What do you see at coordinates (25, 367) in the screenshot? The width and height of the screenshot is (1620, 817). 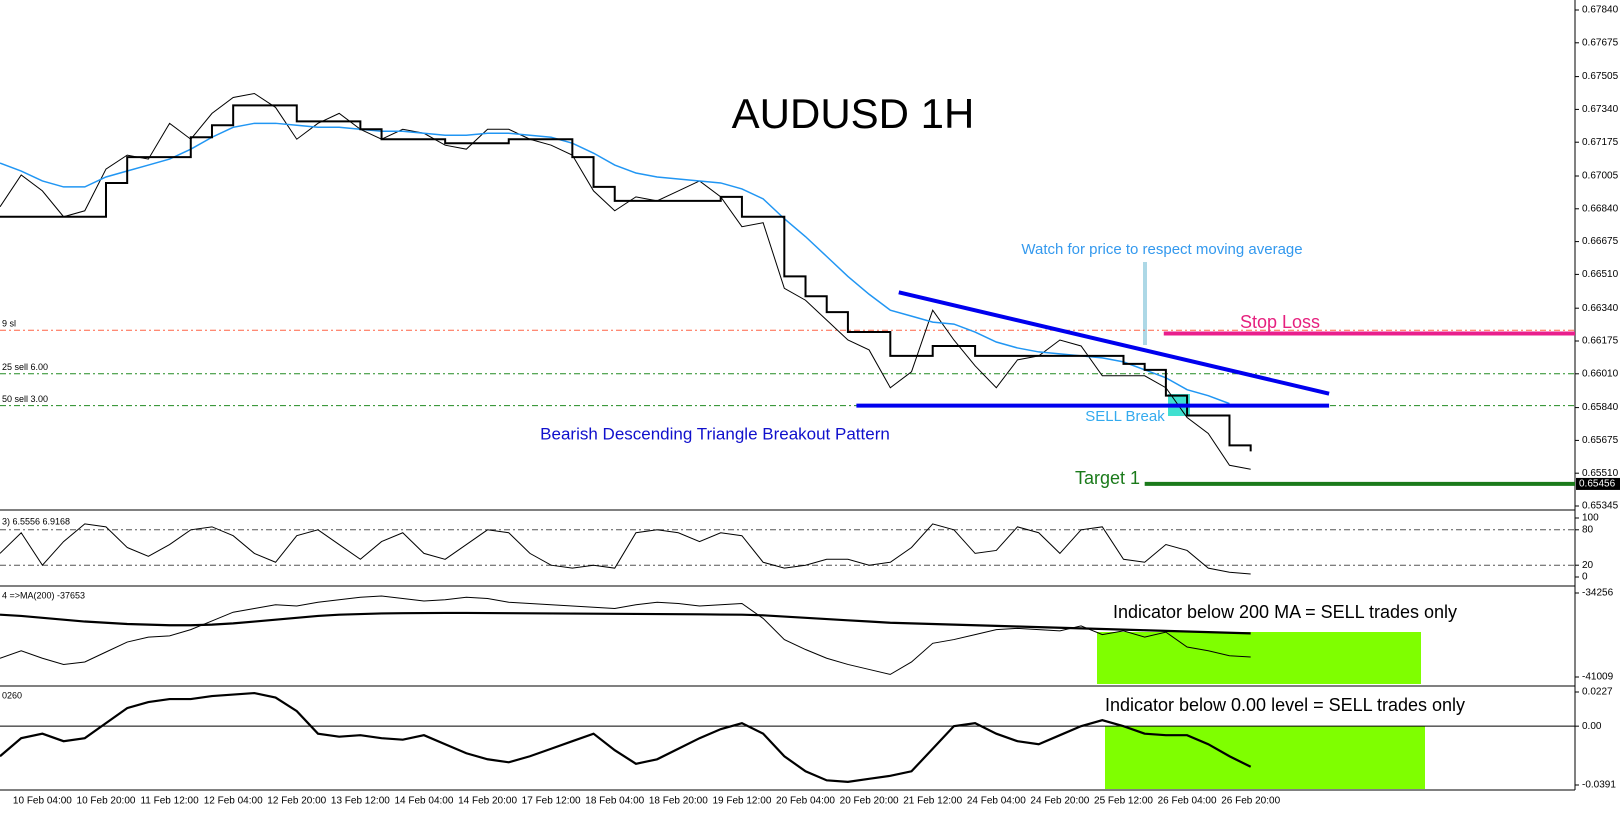 I see `level-label: 25 sell 6.00` at bounding box center [25, 367].